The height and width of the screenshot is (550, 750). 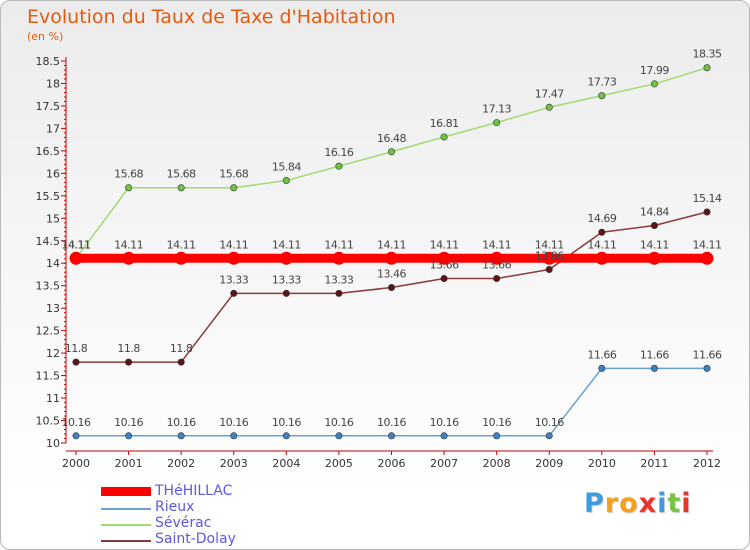 What do you see at coordinates (707, 463) in the screenshot?
I see `x-tick-label: 2012` at bounding box center [707, 463].